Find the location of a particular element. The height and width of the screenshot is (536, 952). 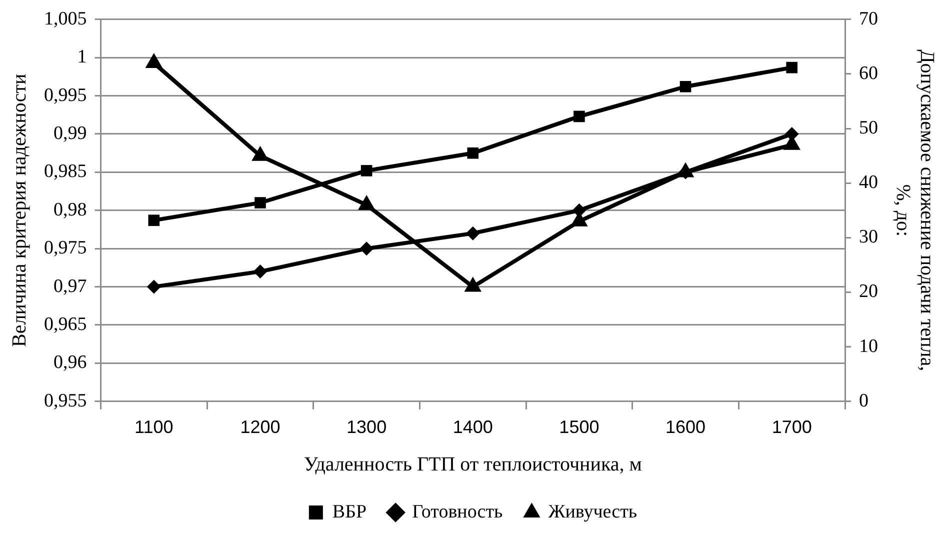

y-tick-label: 0,995 is located at coordinates (65, 95).